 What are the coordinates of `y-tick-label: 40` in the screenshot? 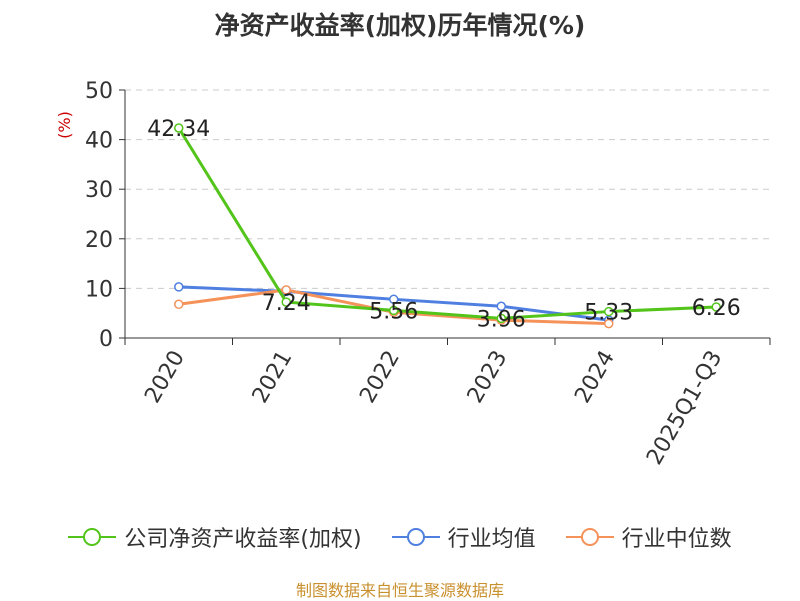 It's located at (99, 141).